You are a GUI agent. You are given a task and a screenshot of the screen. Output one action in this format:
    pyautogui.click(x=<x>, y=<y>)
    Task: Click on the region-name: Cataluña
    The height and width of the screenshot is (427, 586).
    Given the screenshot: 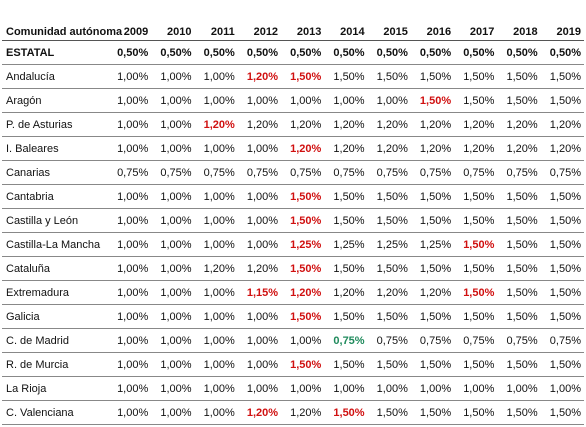 What is the action you would take?
    pyautogui.click(x=55, y=268)
    